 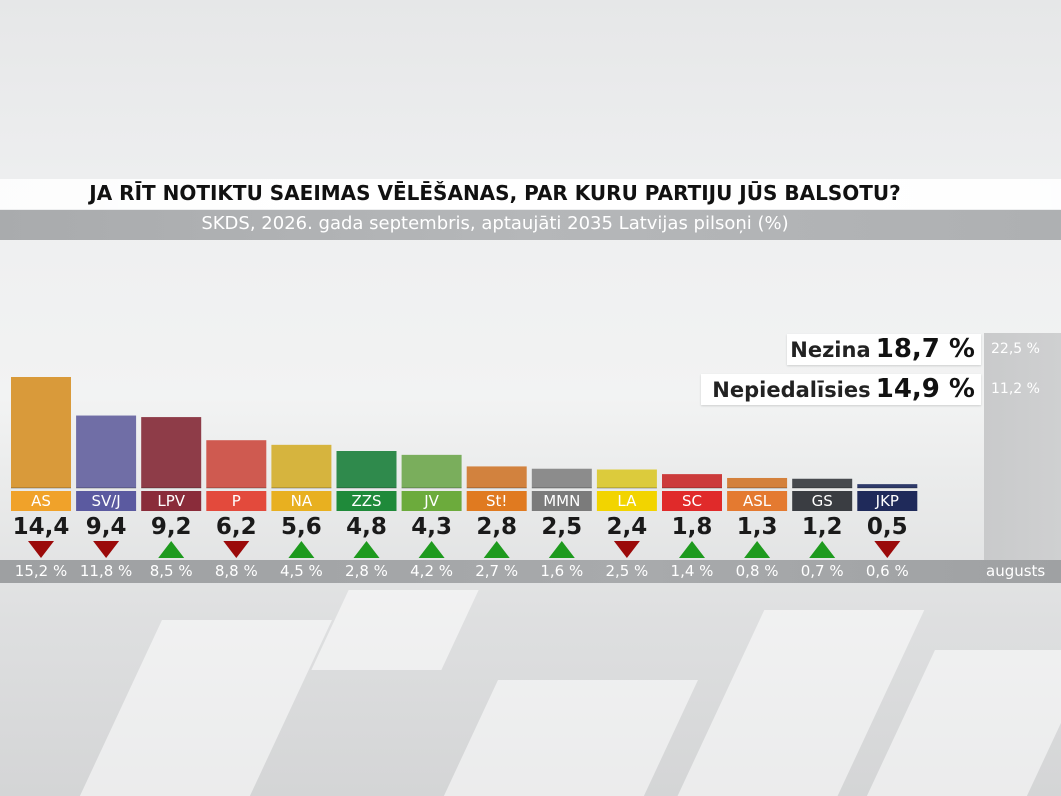 I want to click on party-name-8: MMN, so click(x=561, y=501).